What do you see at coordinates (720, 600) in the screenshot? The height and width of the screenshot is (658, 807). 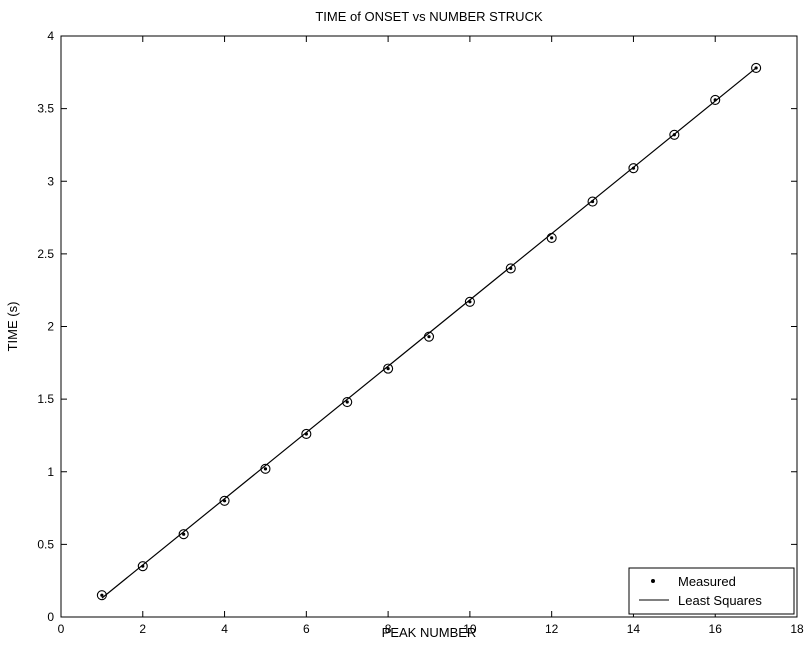 I see `legend-label-least-squares: Least Squares` at bounding box center [720, 600].